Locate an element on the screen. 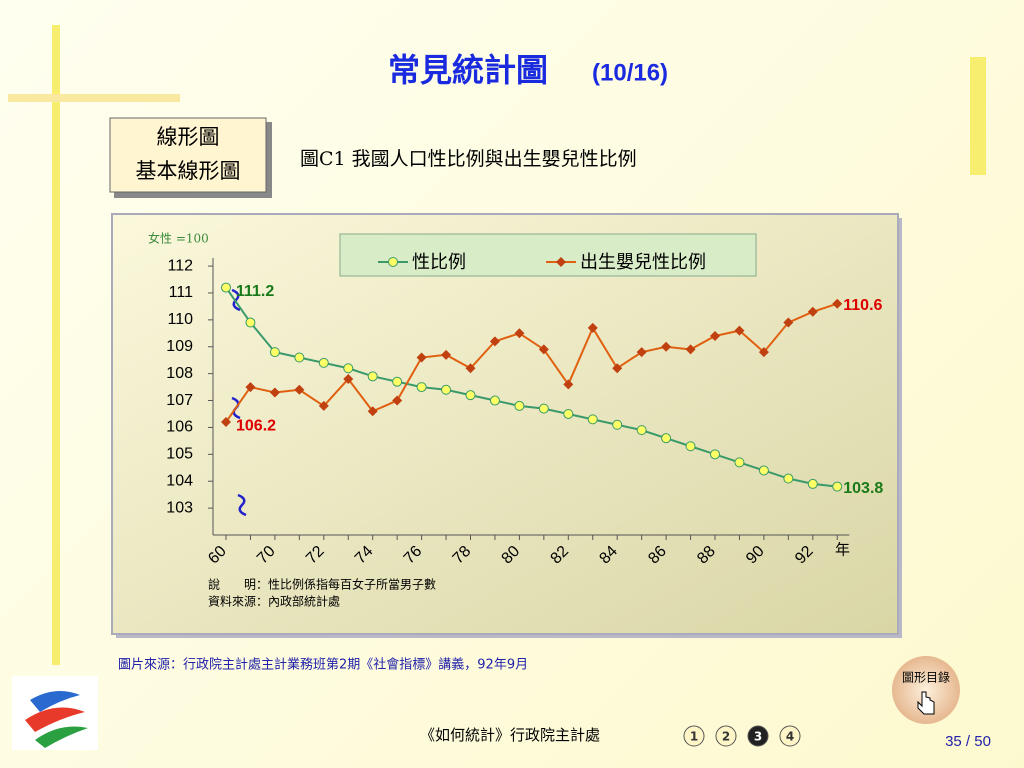 The width and height of the screenshot is (1024, 768). page-button-label: 3 is located at coordinates (758, 737).